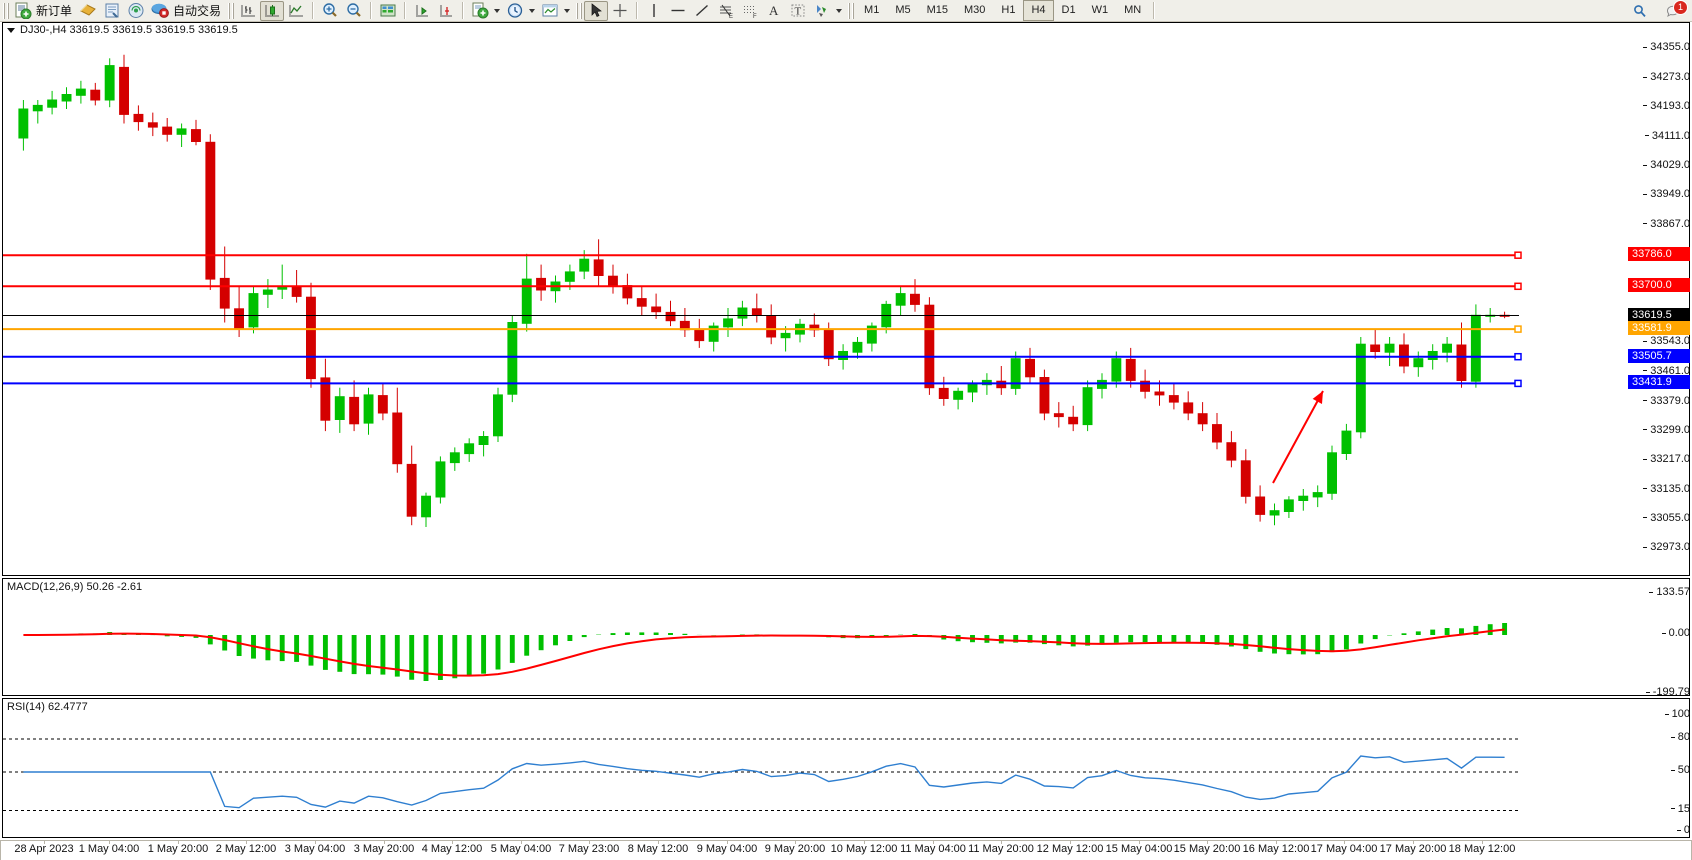 The image size is (1692, 860). What do you see at coordinates (727, 849) in the screenshot?
I see `time-axis-label: 9 May 04:00` at bounding box center [727, 849].